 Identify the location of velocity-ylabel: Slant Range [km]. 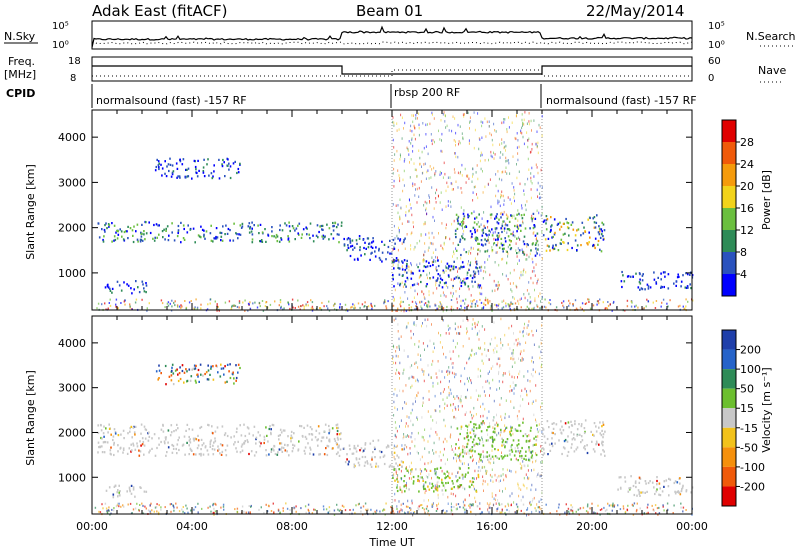
(30, 418).